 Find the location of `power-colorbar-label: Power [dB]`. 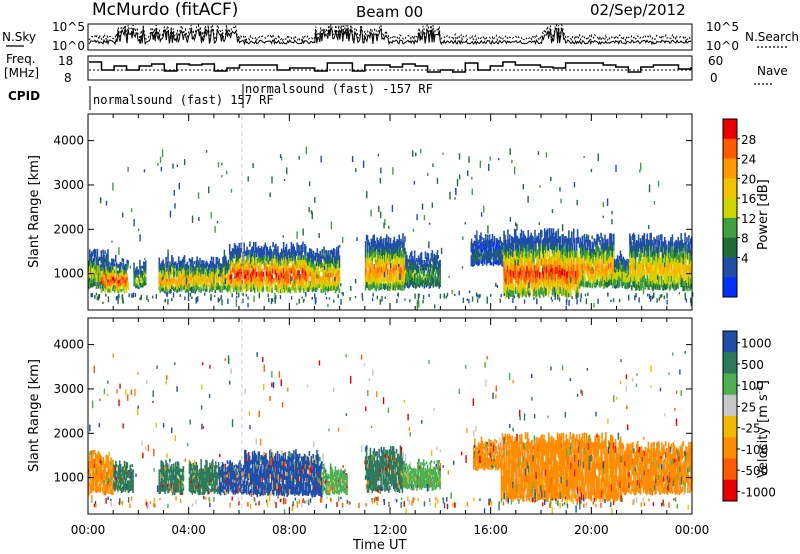

power-colorbar-label: Power [dB] is located at coordinates (763, 214).